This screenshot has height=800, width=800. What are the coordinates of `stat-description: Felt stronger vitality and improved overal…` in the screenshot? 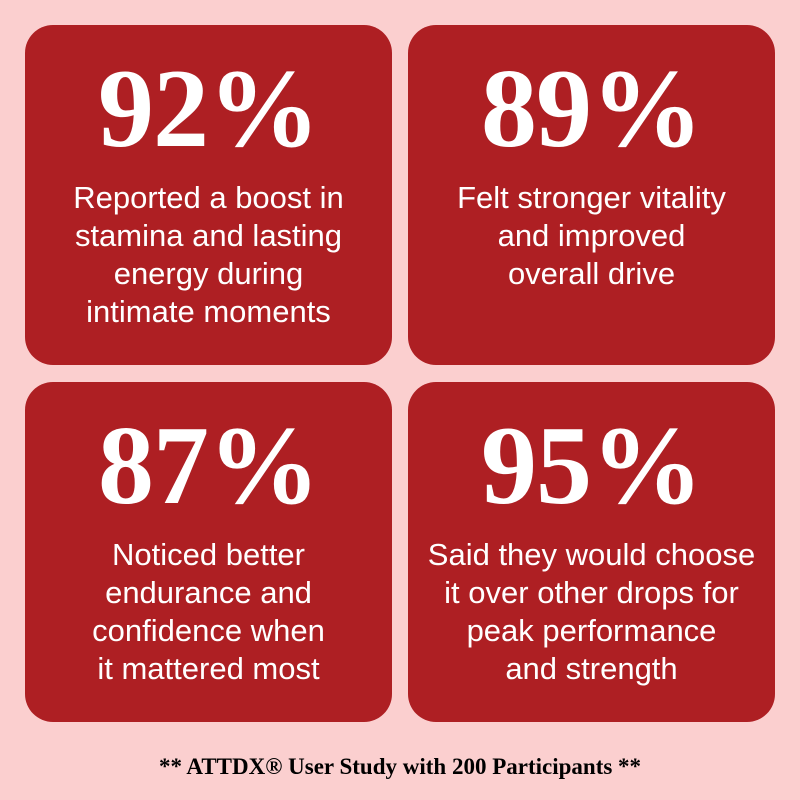 It's located at (591, 236).